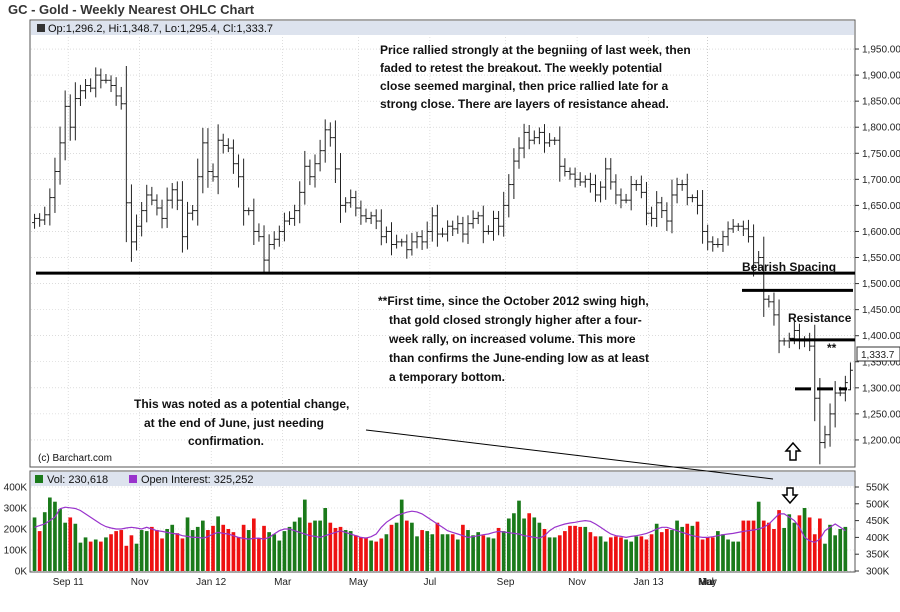 The height and width of the screenshot is (612, 900). I want to click on volume-tick-label: 200K, so click(16, 530).